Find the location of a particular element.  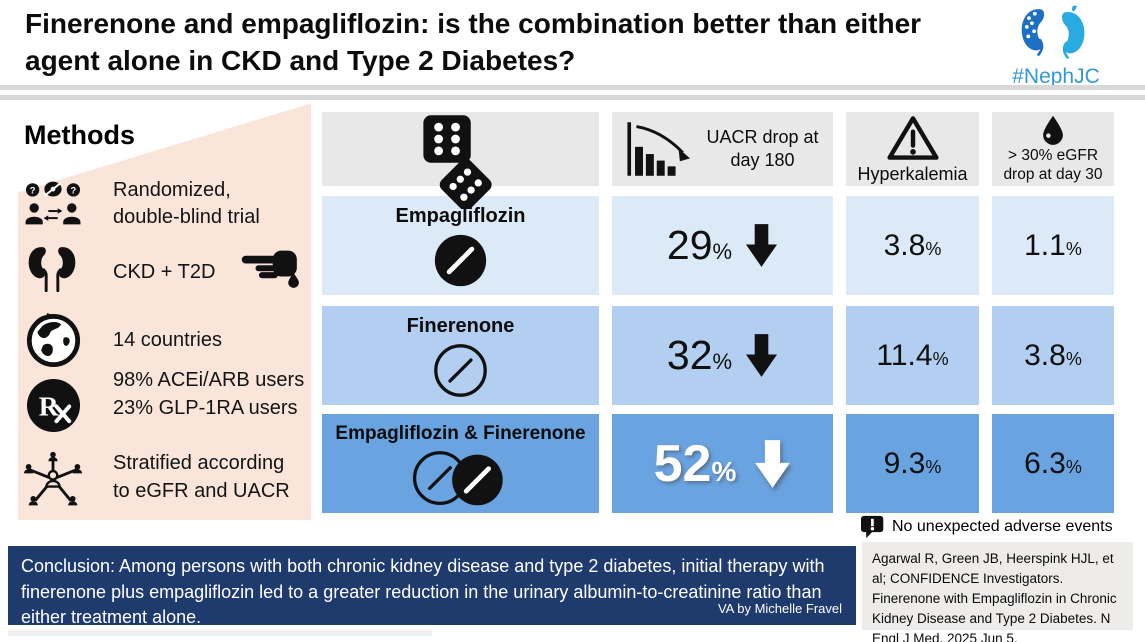

table-row-empagliflozin-treatment: Empagliflozin is located at coordinates (460, 245).